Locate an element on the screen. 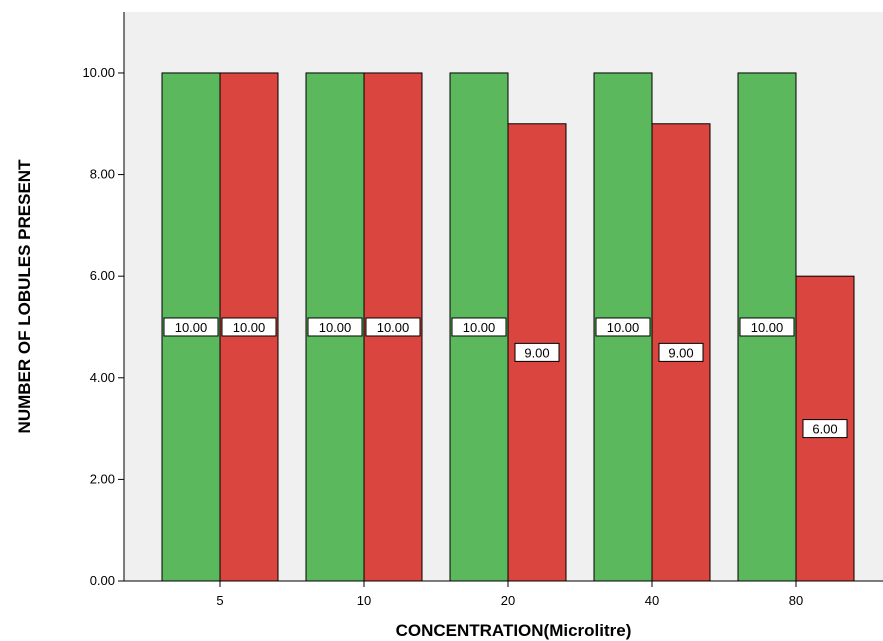 Image resolution: width=883 pixels, height=641 pixels. data-label-text: 6.00 is located at coordinates (824, 429).